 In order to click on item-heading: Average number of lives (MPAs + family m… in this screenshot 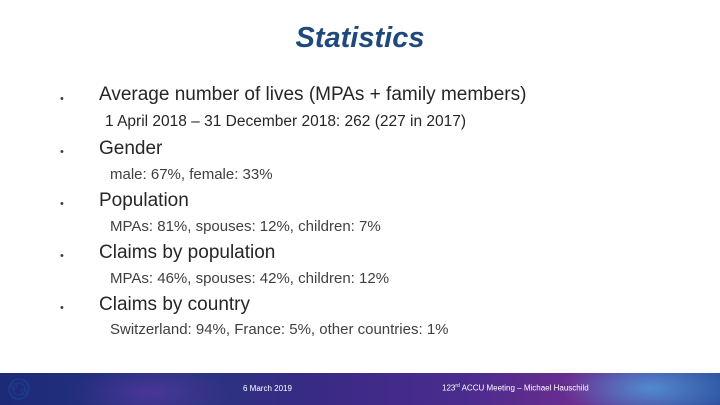, I will do `click(313, 94)`.